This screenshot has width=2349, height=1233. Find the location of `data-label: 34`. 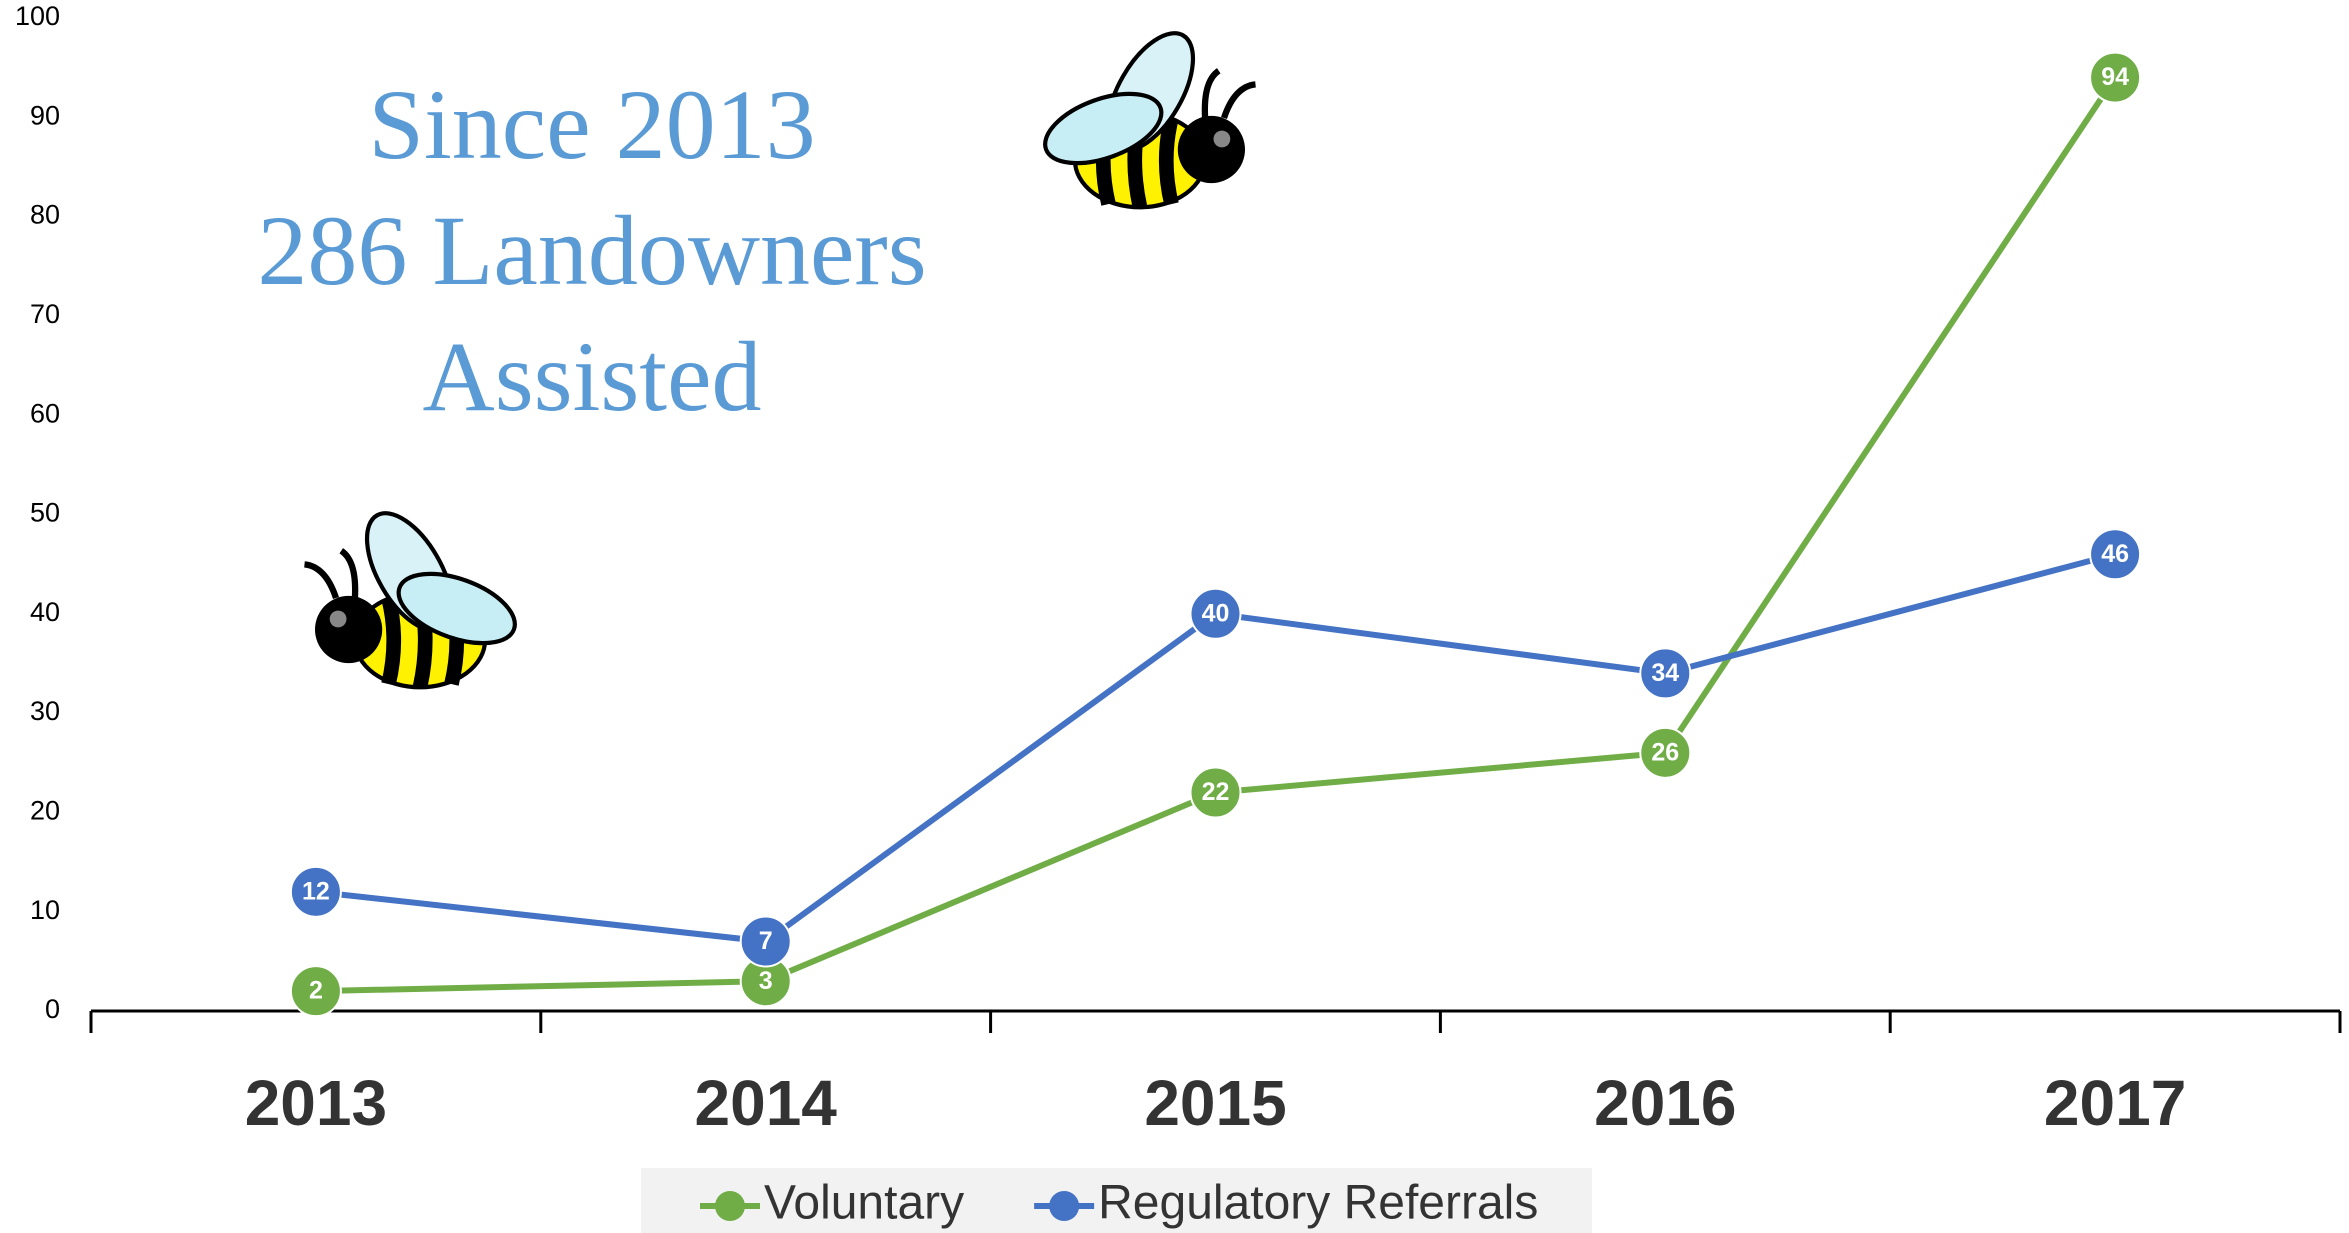

data-label: 34 is located at coordinates (1665, 673).